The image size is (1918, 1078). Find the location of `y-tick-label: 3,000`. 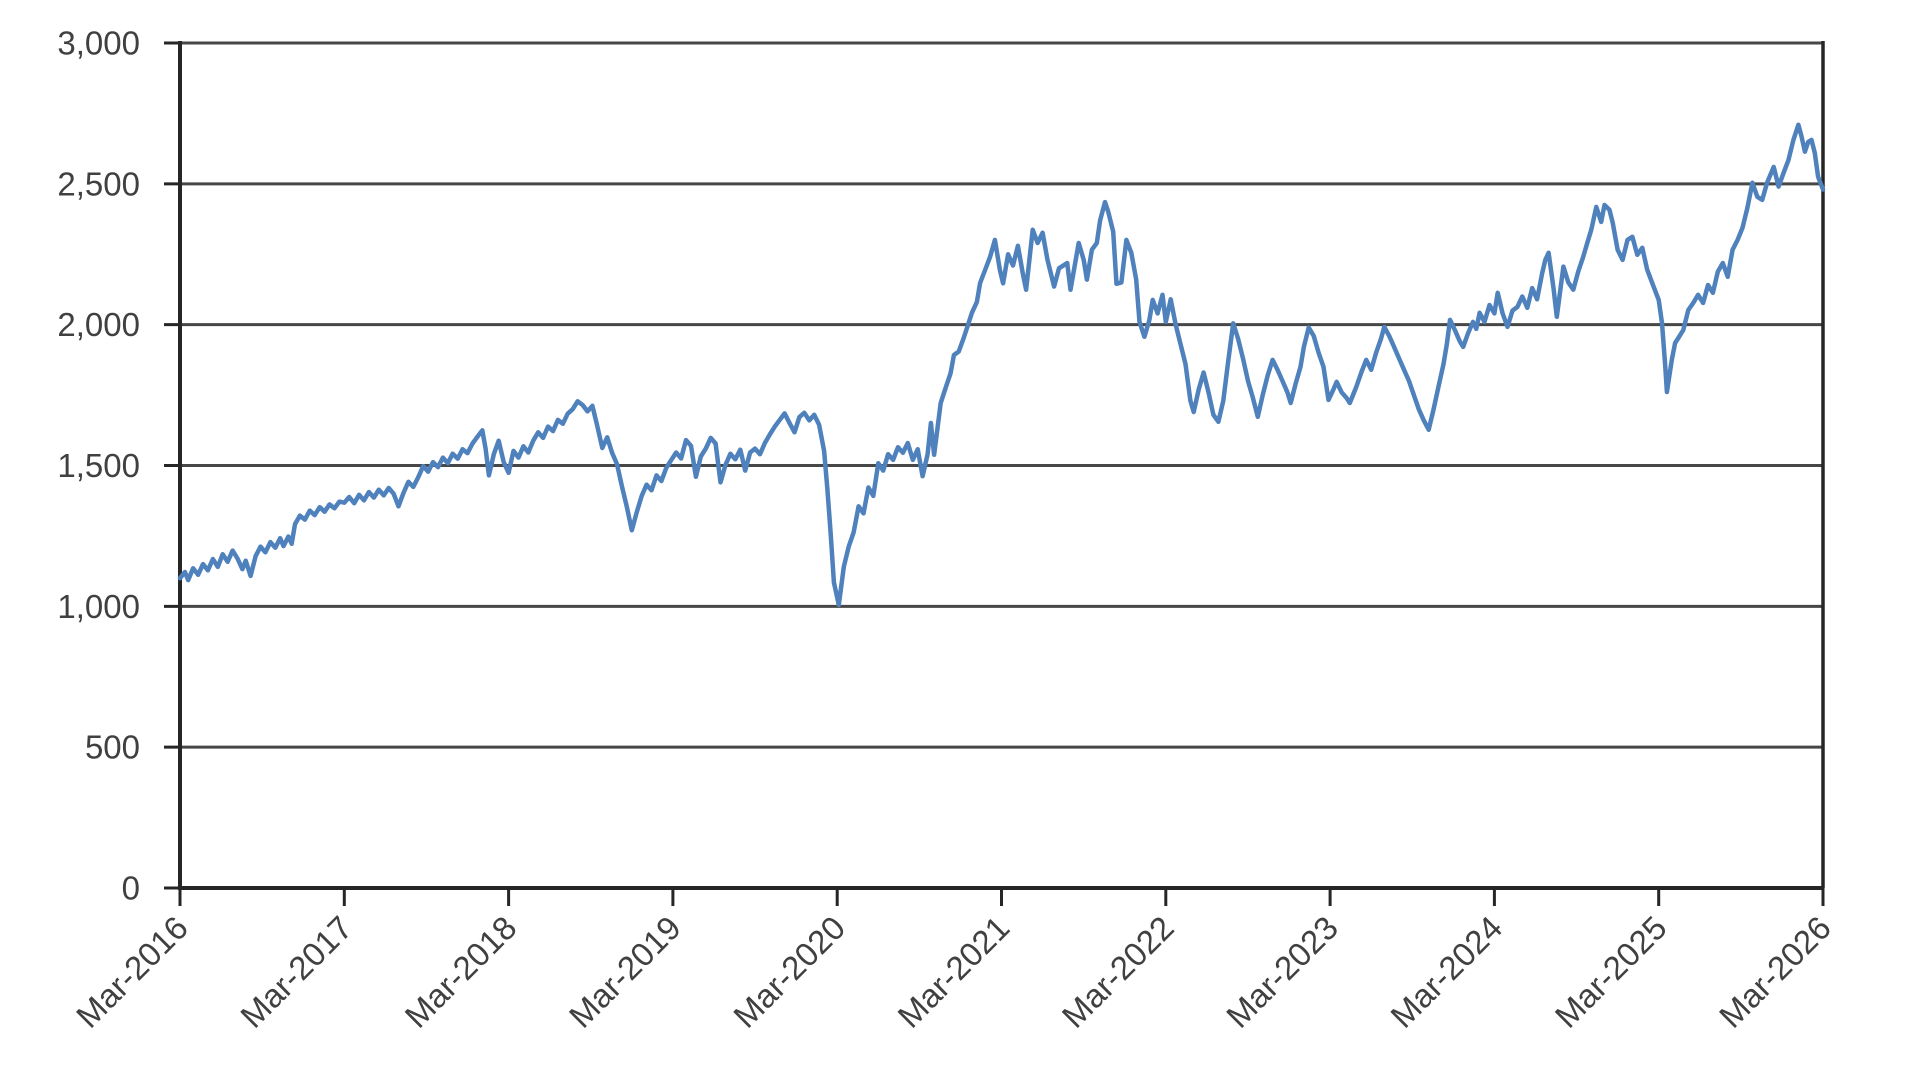

y-tick-label: 3,000 is located at coordinates (98, 43).